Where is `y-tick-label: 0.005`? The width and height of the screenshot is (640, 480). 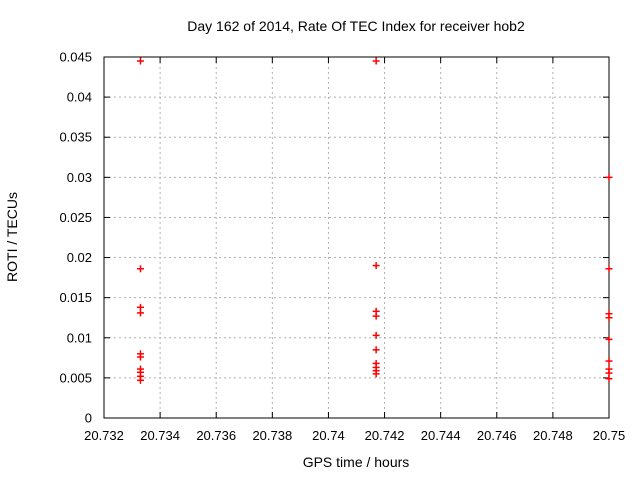 y-tick-label: 0.005 is located at coordinates (75, 377).